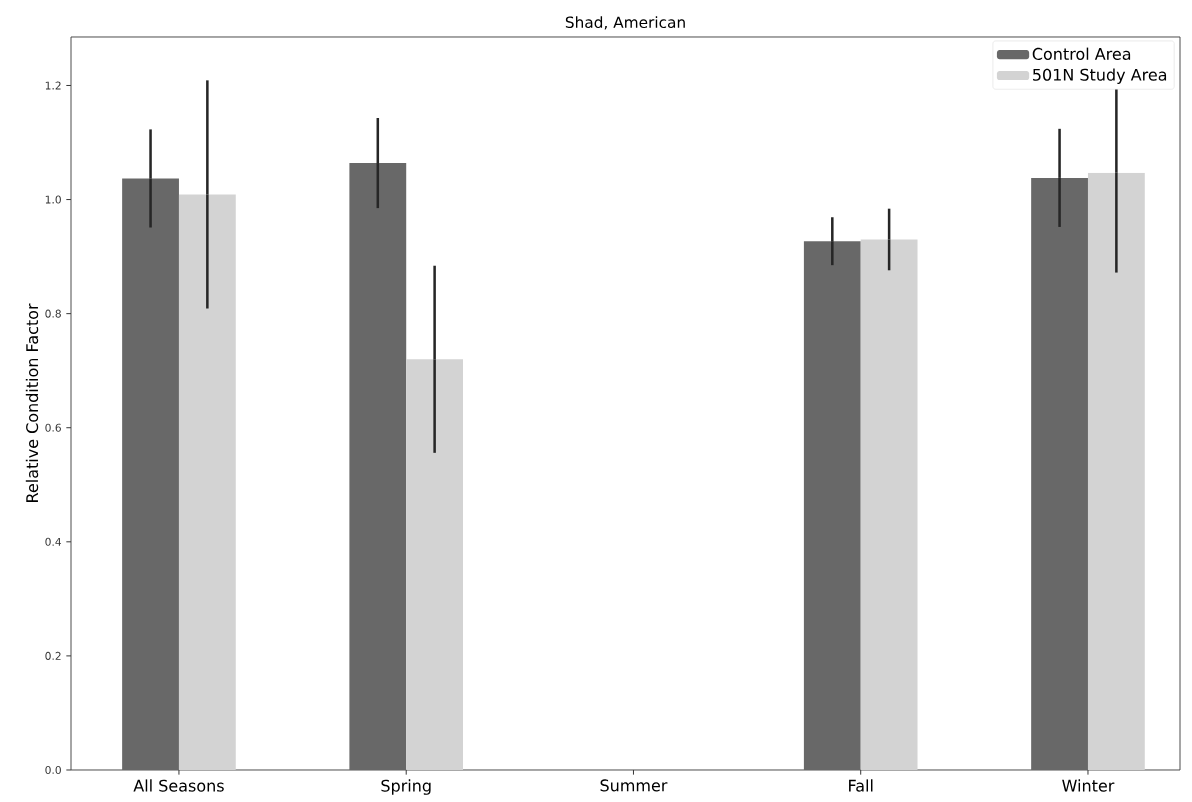 This screenshot has height=802, width=1192. What do you see at coordinates (178, 785) in the screenshot?
I see `x-tick-label: All Seasons` at bounding box center [178, 785].